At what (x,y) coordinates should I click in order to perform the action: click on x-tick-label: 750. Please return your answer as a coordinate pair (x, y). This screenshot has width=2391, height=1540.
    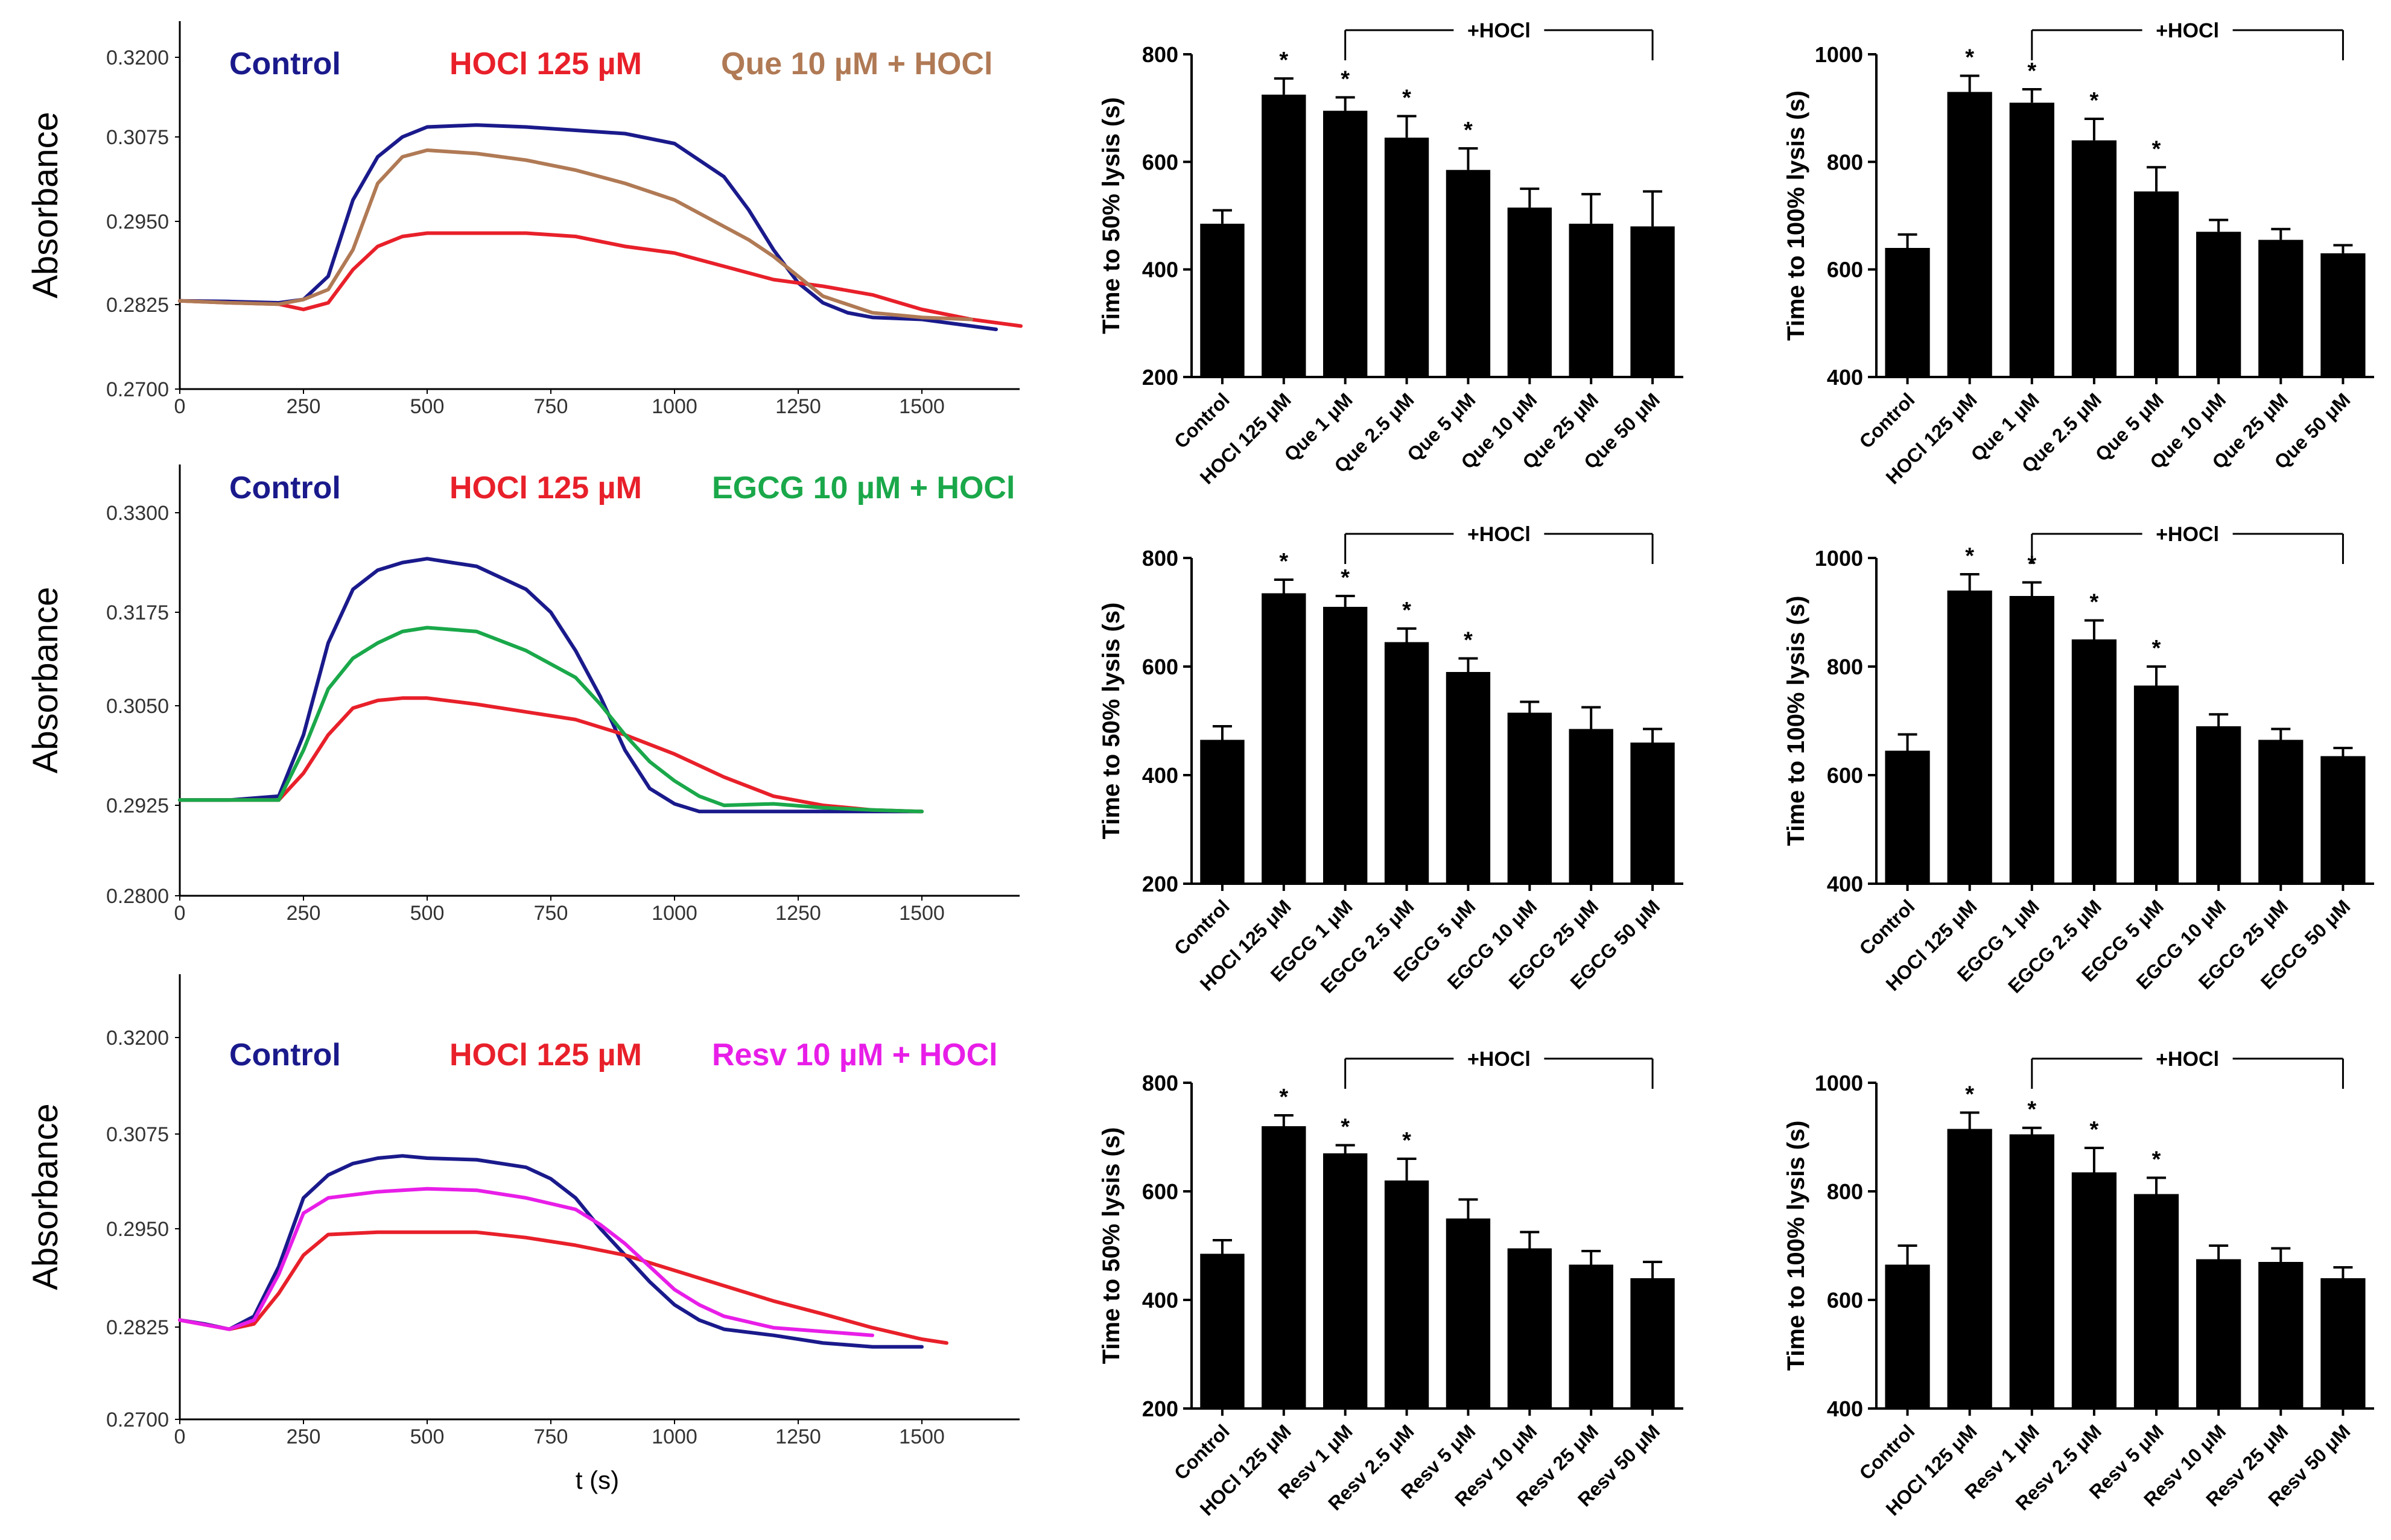
    Looking at the image, I should click on (551, 913).